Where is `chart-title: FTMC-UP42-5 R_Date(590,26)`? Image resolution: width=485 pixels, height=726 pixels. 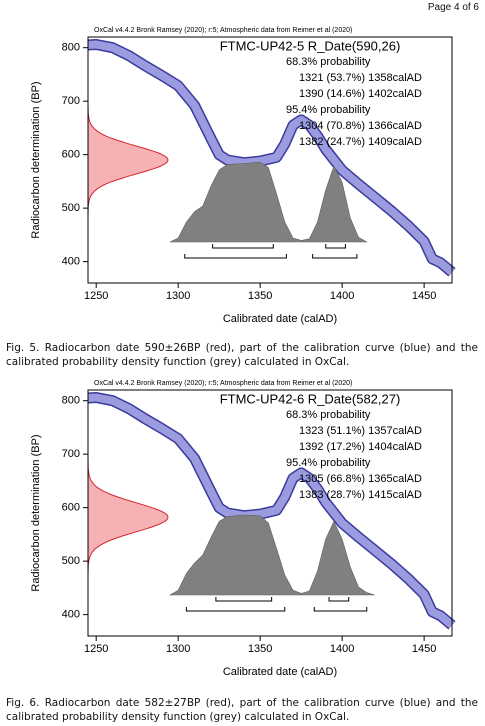 chart-title: FTMC-UP42-5 R_Date(590,26) is located at coordinates (310, 45).